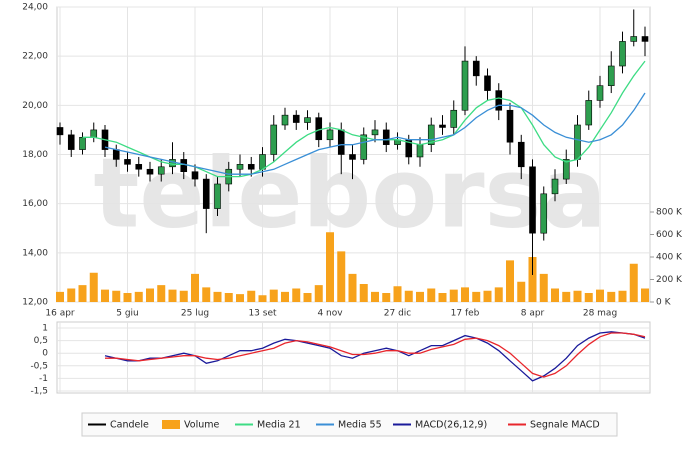 The height and width of the screenshot is (451, 700). Describe the element at coordinates (39, 366) in the screenshot. I see `macd-tick-label: -0,5` at that location.